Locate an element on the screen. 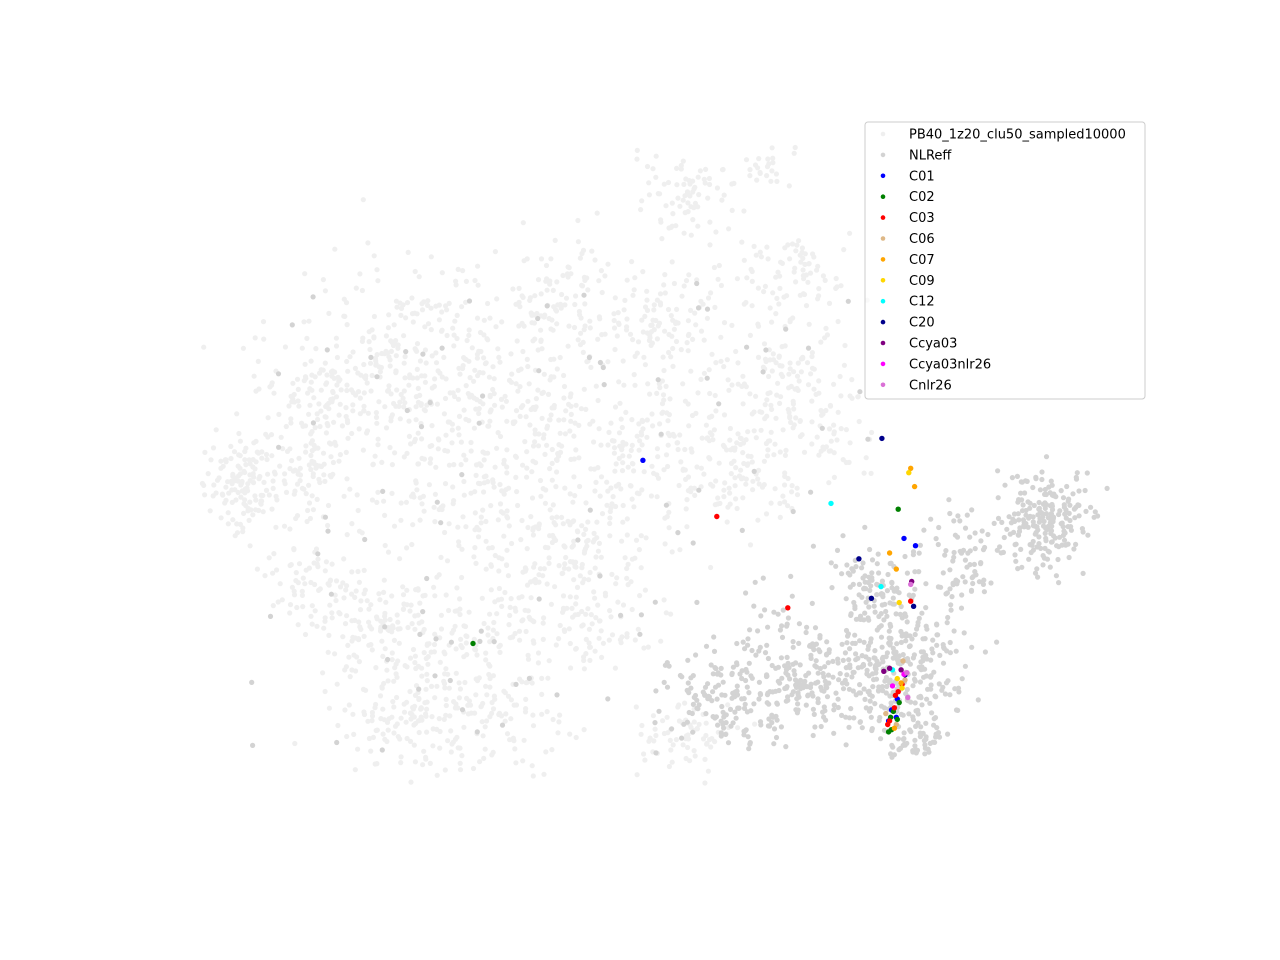 This screenshot has width=1280, height=960. point-c09 is located at coordinates (902, 688).